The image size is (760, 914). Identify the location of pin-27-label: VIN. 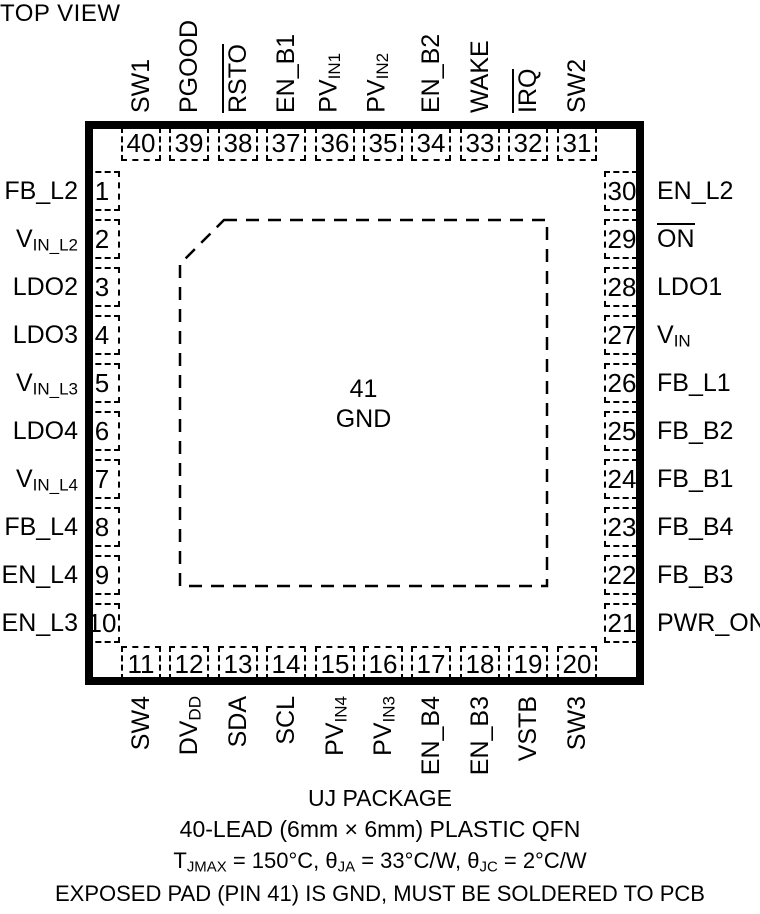
(674, 335).